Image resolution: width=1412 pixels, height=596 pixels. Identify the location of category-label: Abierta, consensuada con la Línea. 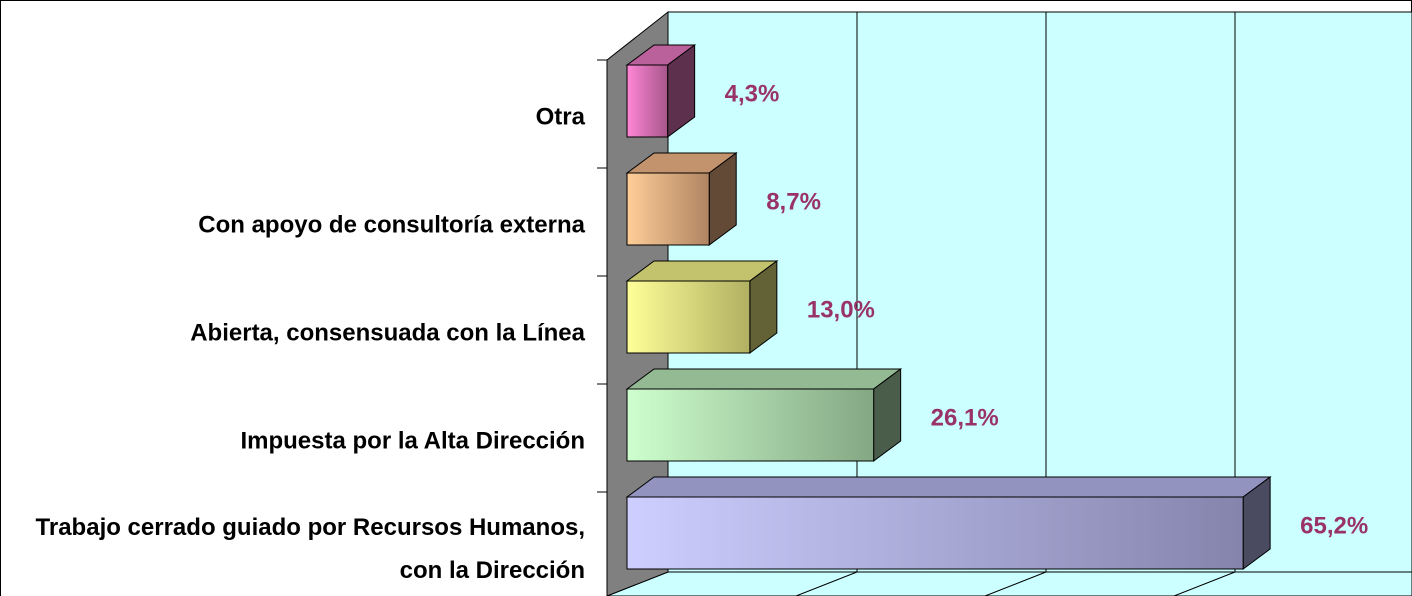
(387, 333).